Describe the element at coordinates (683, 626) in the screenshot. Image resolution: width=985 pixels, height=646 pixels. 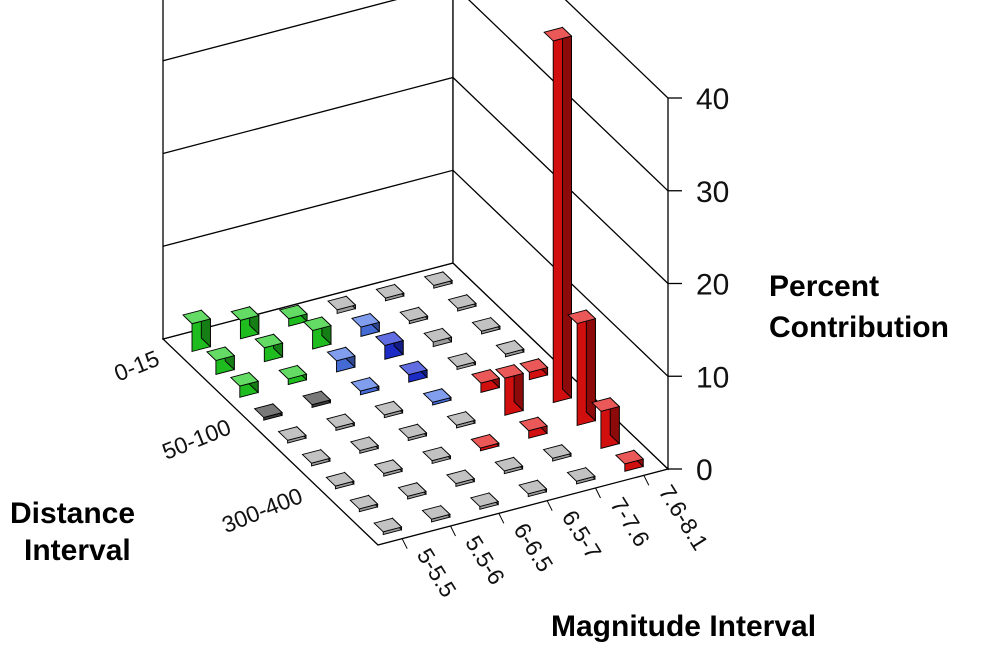
I see `magnitude-axis-title: Magnitude Interval` at that location.